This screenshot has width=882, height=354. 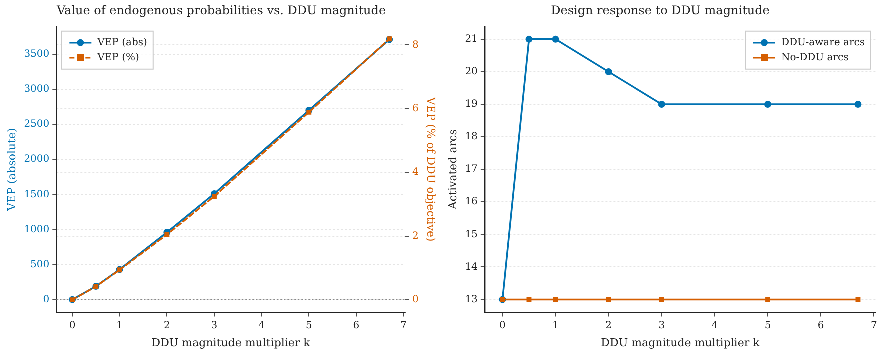 I want to click on y-tick-label: 19, so click(x=471, y=104).